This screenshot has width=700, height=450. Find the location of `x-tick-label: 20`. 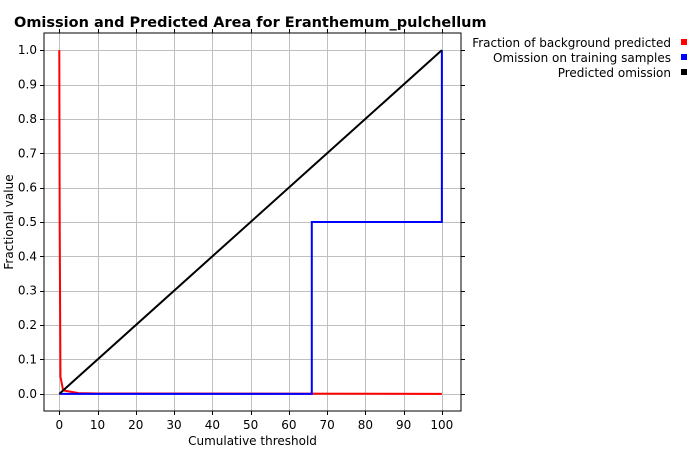

x-tick-label: 20 is located at coordinates (135, 425).